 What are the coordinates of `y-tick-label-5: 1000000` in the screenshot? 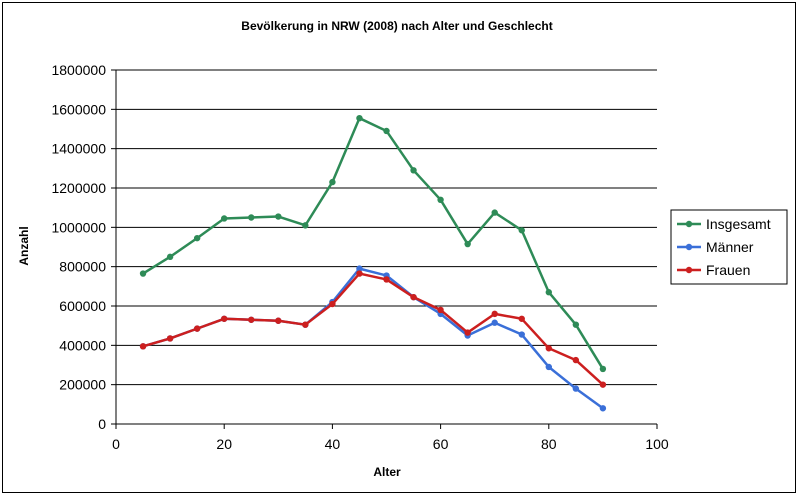 It's located at (78, 227).